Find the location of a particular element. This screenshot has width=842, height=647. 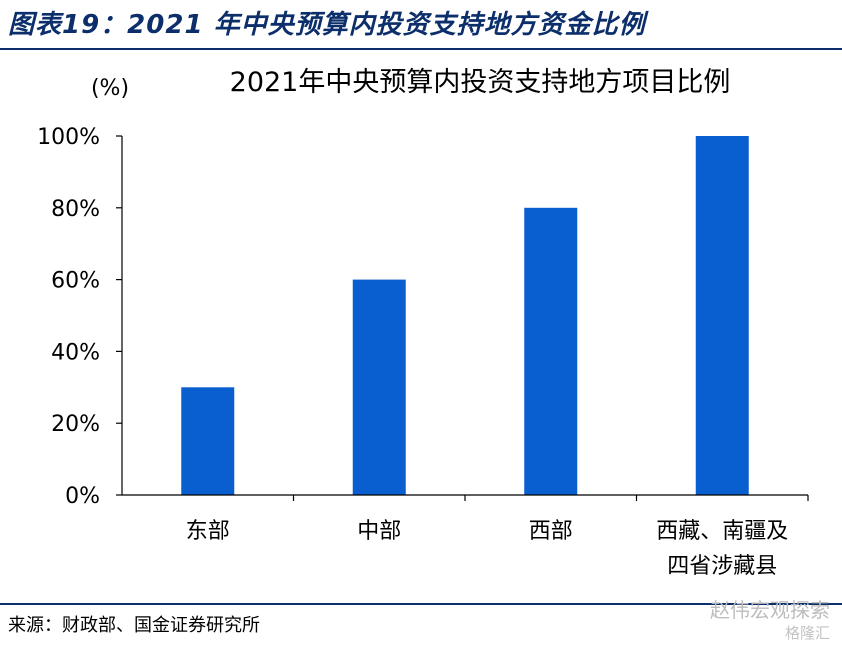

y-tick-label: 20% is located at coordinates (75, 424).